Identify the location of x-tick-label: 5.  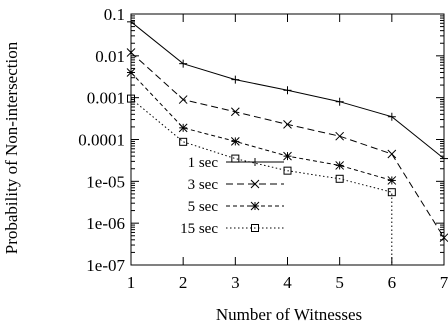
(339, 282).